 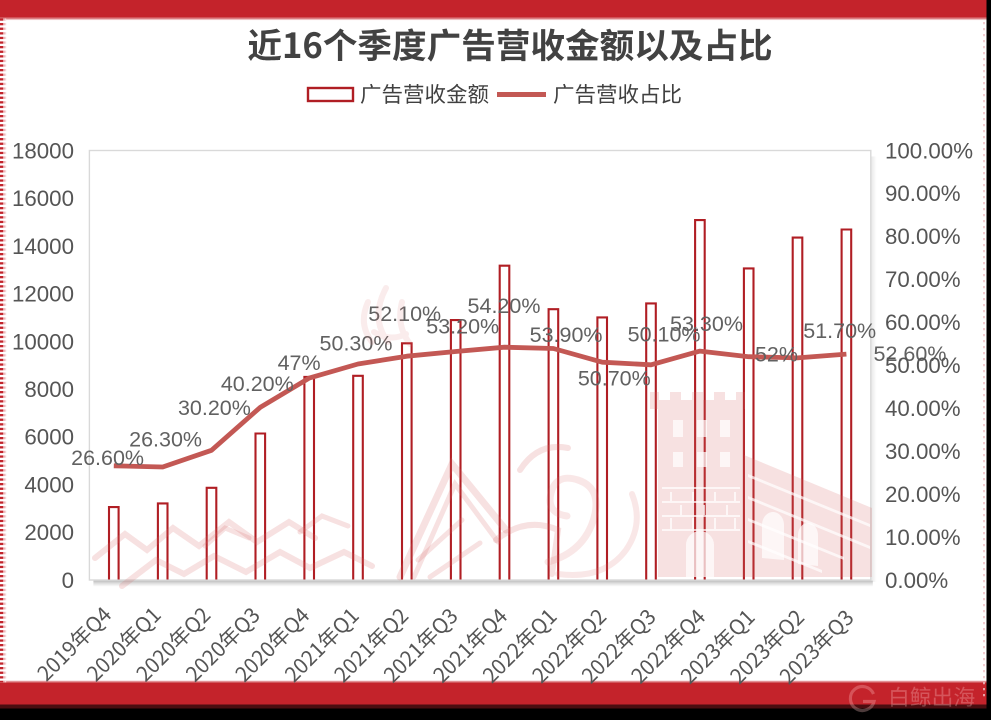 I want to click on svg-text: 14000, so click(x=43, y=246).